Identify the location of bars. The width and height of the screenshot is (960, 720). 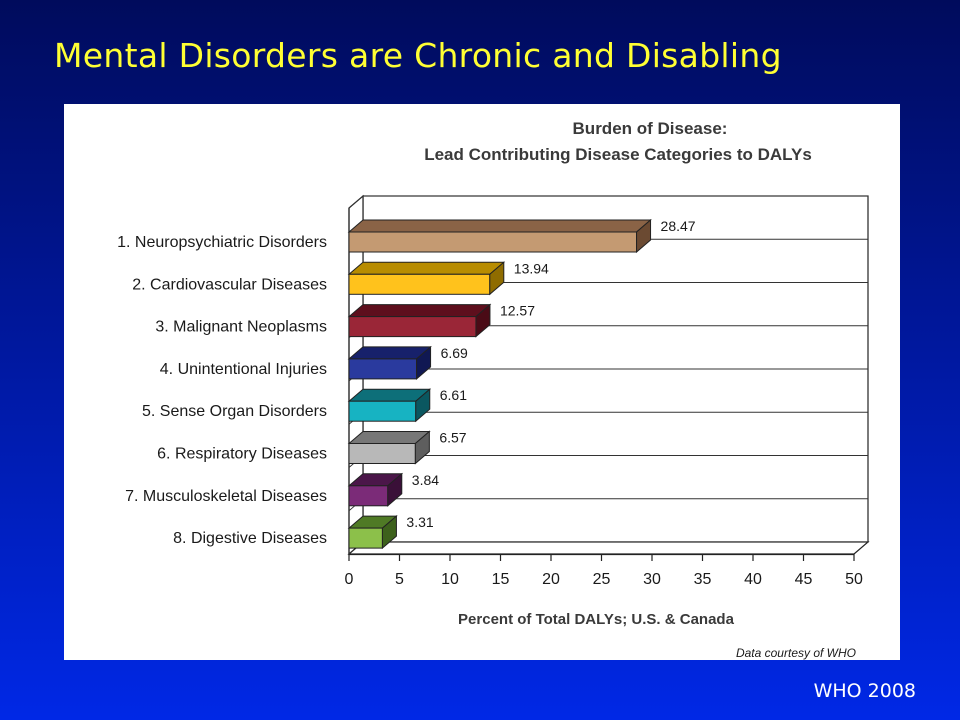
(499, 384).